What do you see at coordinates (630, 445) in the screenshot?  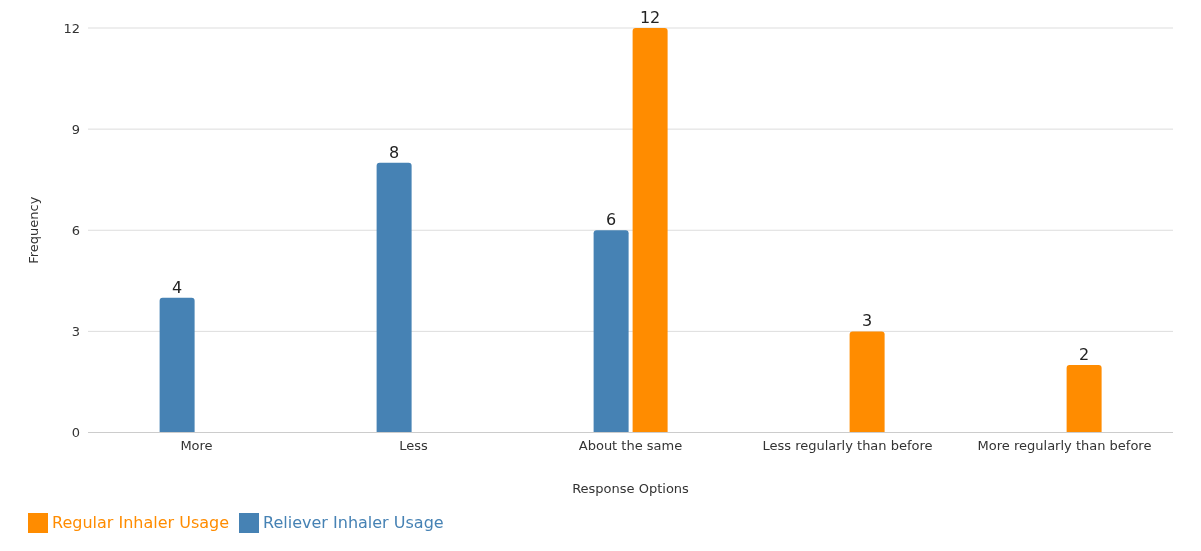 I see `x-tick-label: About the same` at bounding box center [630, 445].